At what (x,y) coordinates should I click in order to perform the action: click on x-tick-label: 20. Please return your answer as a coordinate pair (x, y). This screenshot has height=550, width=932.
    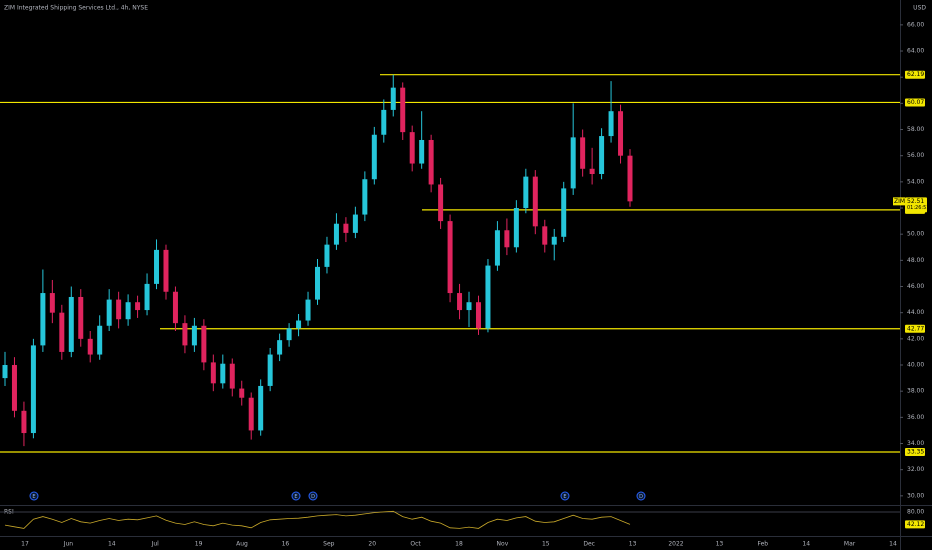
    Looking at the image, I should click on (372, 544).